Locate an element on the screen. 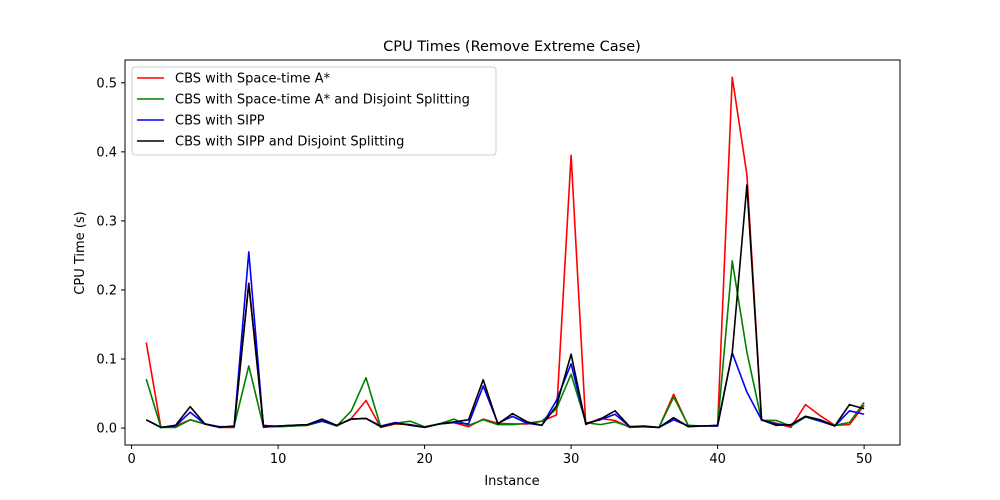  y-tick-label: 0.5 is located at coordinates (106, 83).